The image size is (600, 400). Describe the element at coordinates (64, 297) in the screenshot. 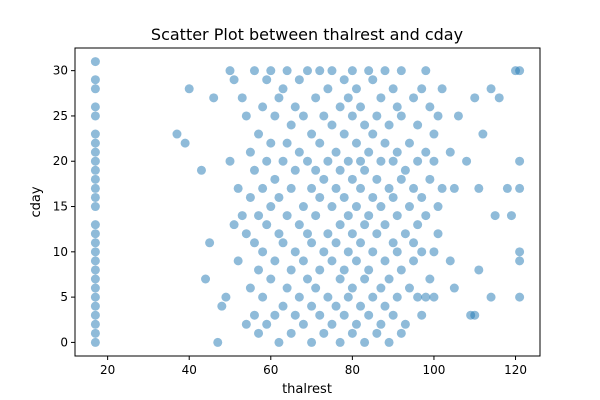

I see `y-tick-label: 5` at that location.